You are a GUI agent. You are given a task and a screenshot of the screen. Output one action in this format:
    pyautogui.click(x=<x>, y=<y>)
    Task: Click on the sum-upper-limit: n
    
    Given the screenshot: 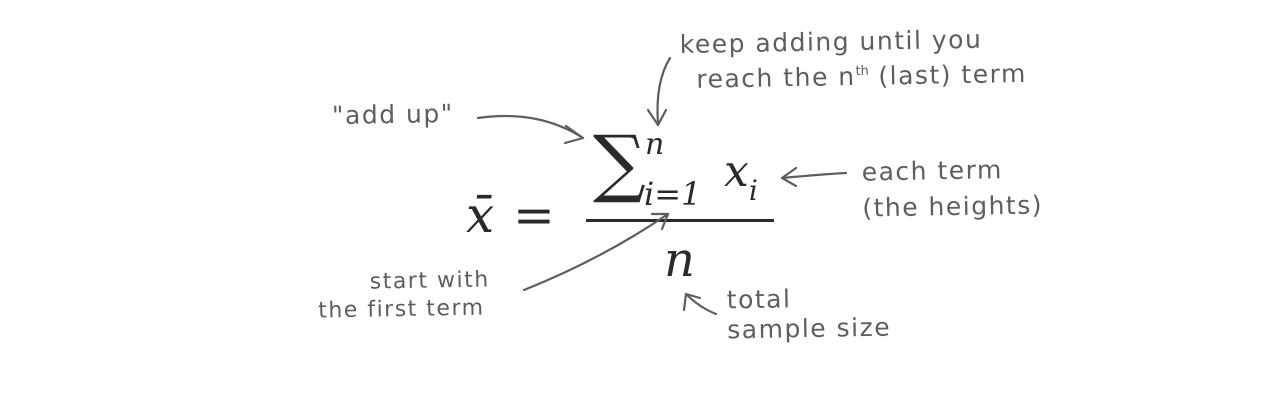 What is the action you would take?
    pyautogui.click(x=655, y=144)
    